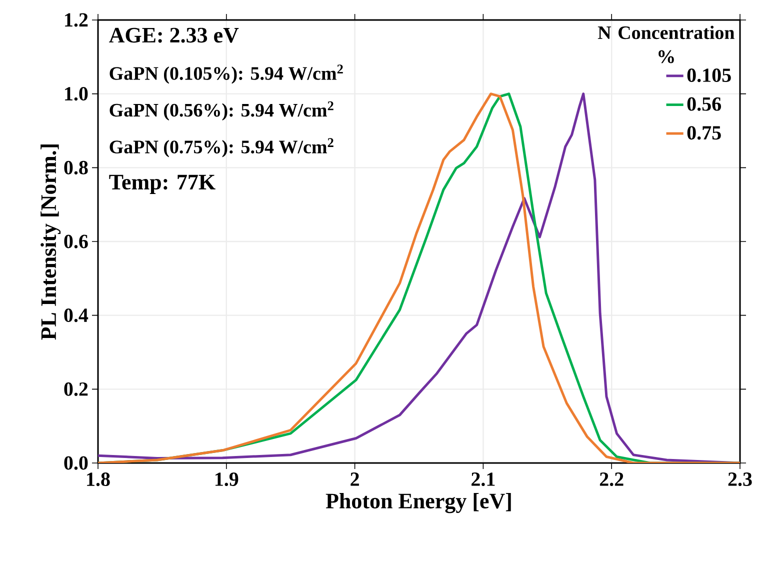 This screenshot has height=565, width=760. I want to click on x-tick-label: 1.8, so click(98, 479).